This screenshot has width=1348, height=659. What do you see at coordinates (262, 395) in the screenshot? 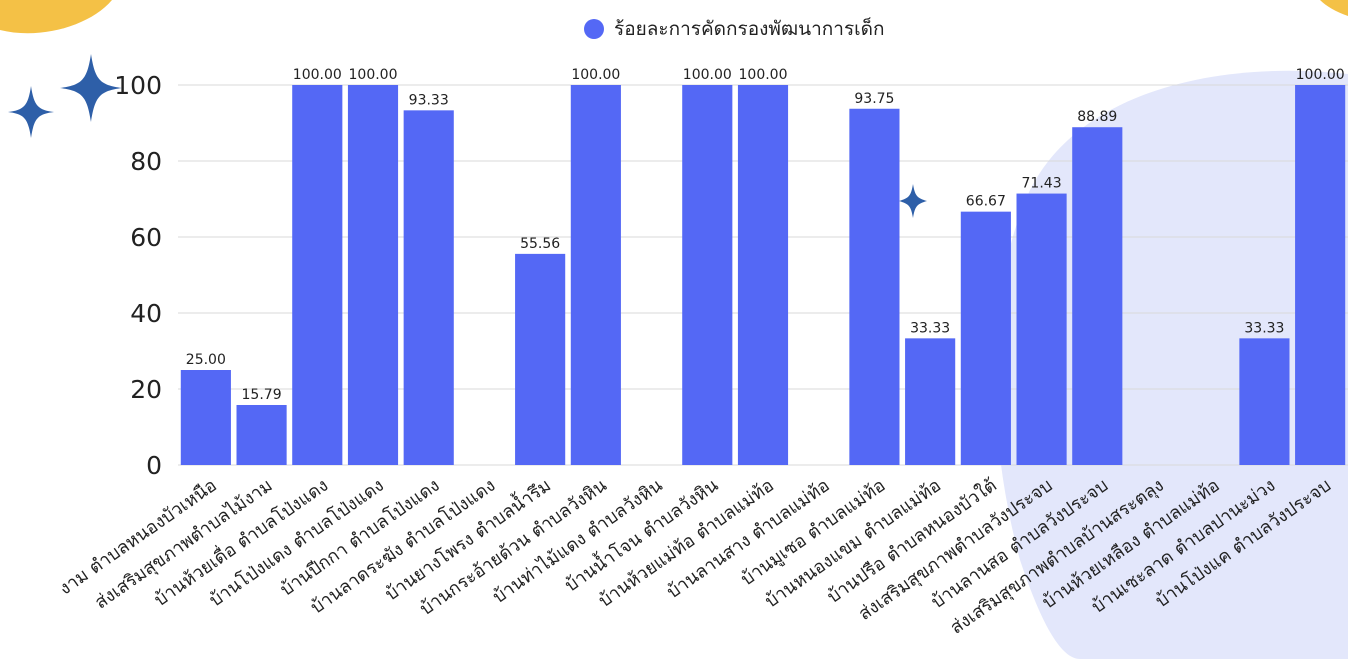
I see `data-label: 15.79` at bounding box center [262, 395].